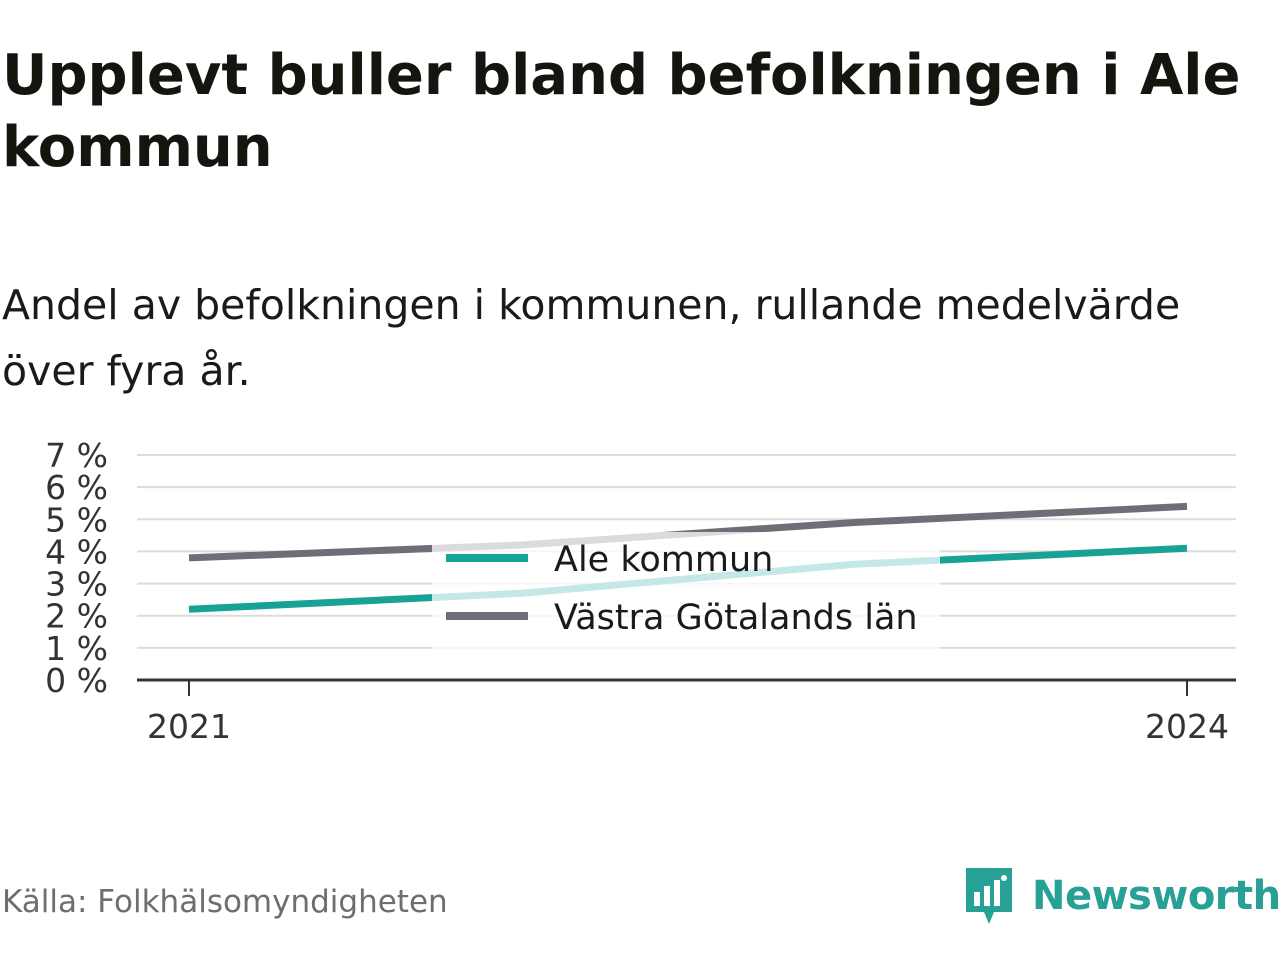  Describe the element at coordinates (663, 560) in the screenshot. I see `legend-label-ale: Ale kommun` at that location.